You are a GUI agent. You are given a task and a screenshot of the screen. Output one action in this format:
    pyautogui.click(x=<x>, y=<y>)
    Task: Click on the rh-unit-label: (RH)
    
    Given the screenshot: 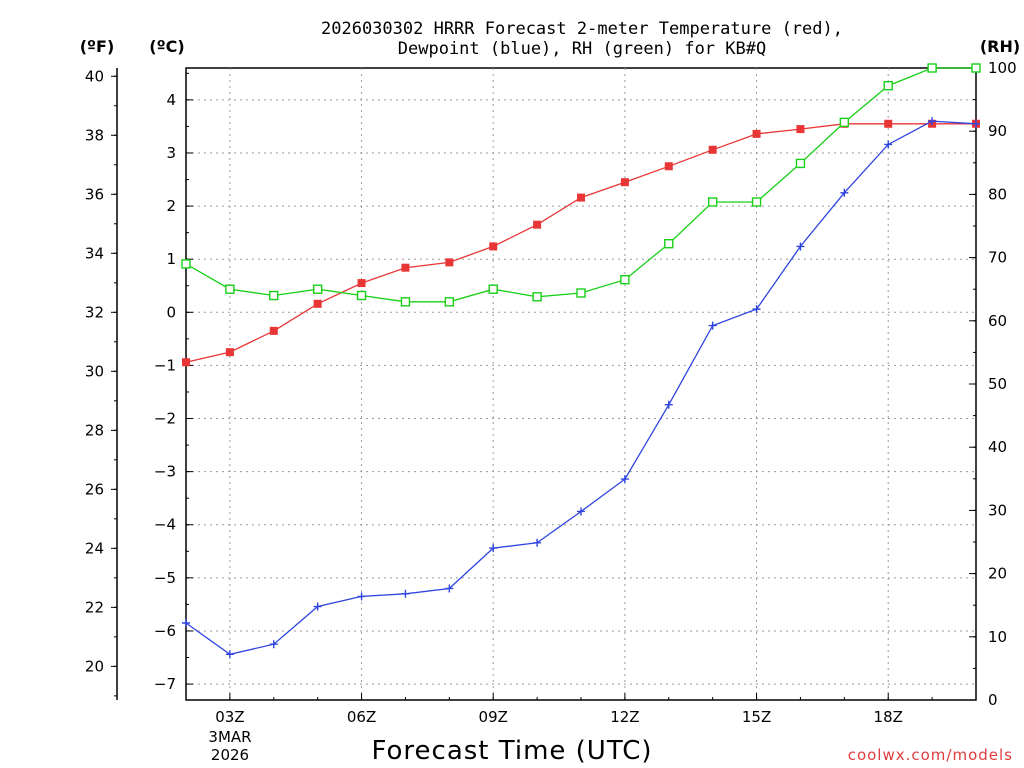 What is the action you would take?
    pyautogui.click(x=1000, y=46)
    